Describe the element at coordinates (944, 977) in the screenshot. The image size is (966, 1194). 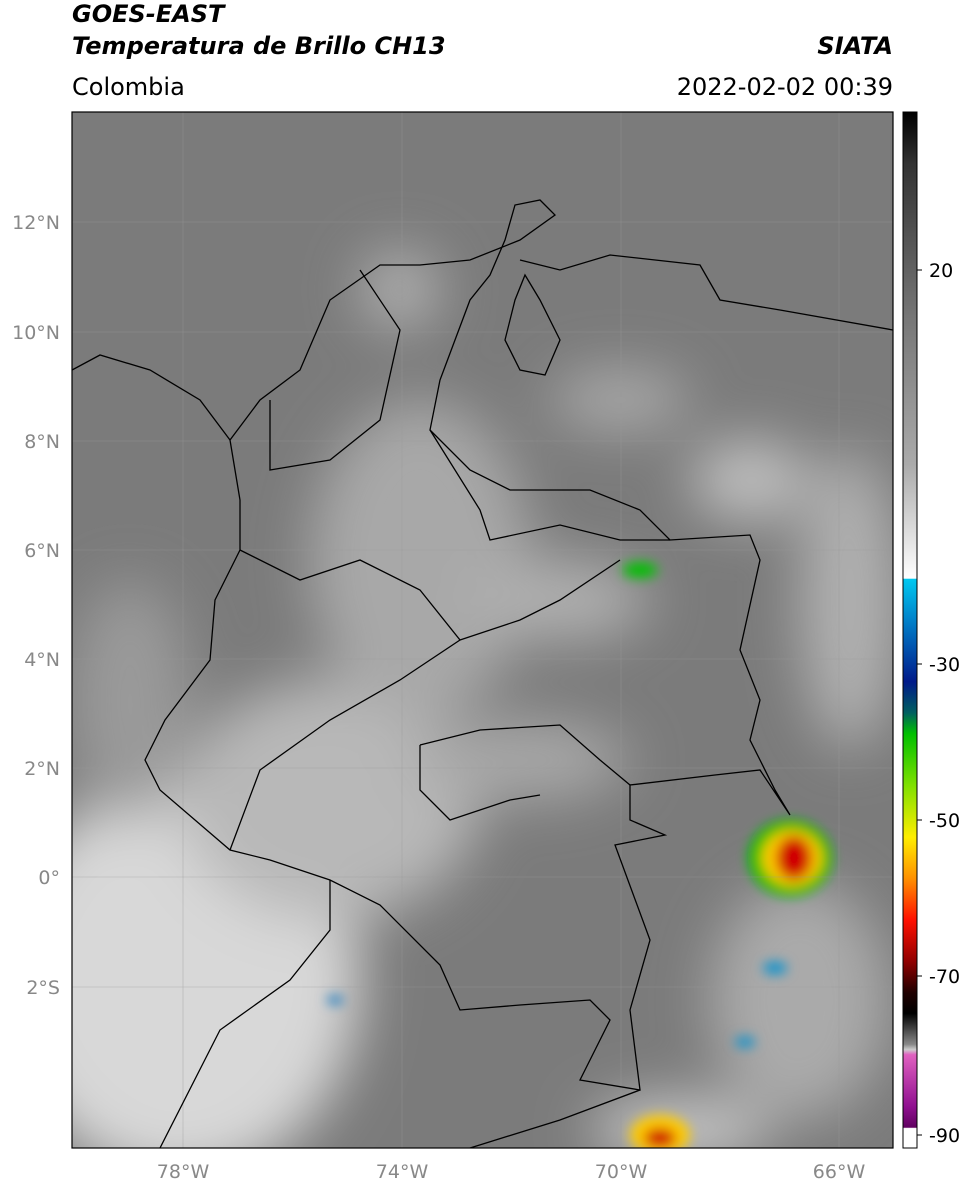
I see `colorbar-label: -70` at that location.